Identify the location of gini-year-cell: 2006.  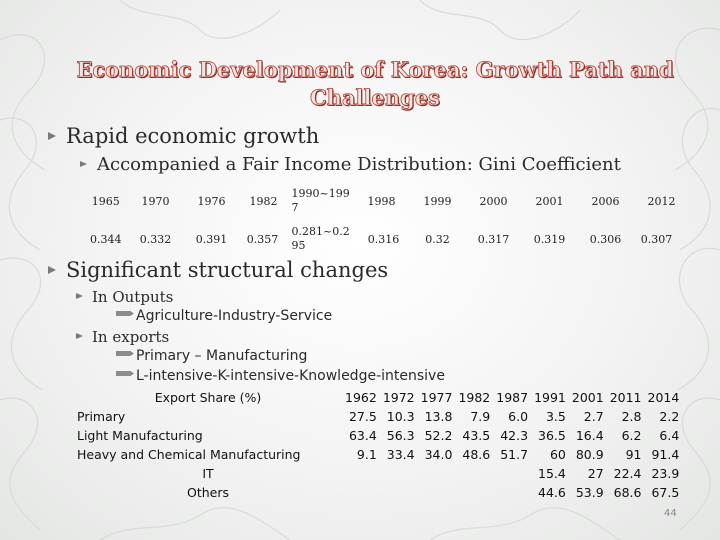
(605, 201).